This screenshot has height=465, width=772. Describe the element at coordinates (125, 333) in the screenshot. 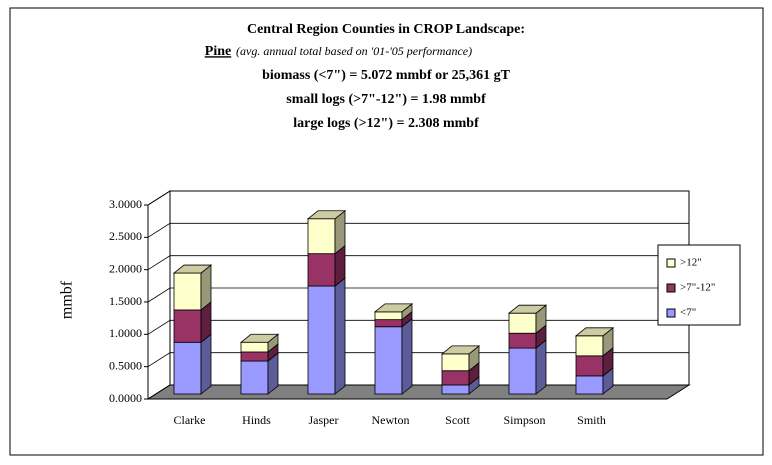

I see `y-tick-label: 1.0000` at that location.